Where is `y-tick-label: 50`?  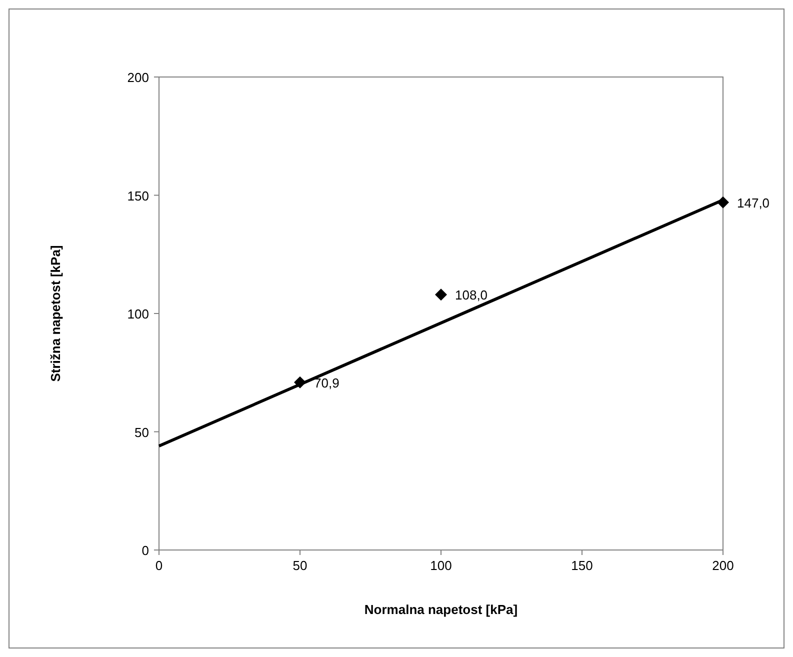 y-tick-label: 50 is located at coordinates (141, 432).